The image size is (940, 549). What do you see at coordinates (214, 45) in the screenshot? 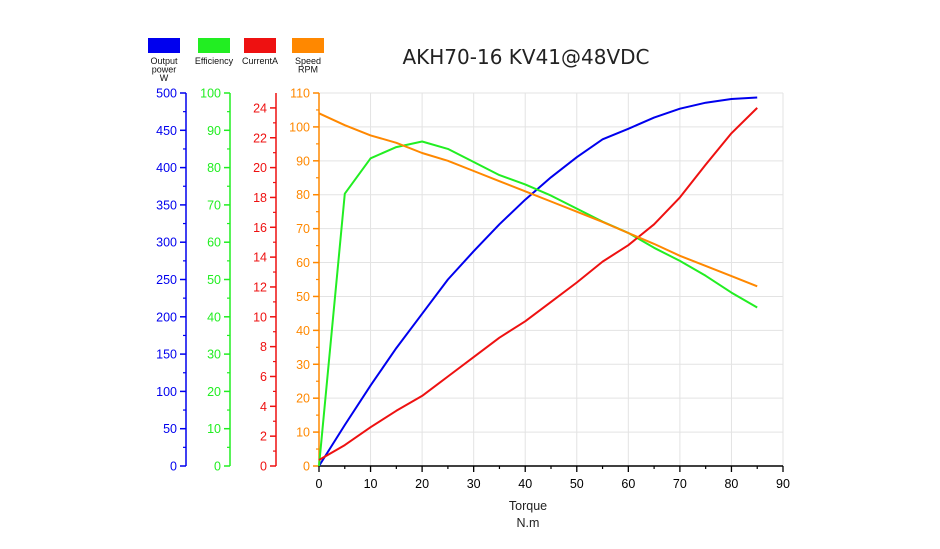
I see `legend-swatch-efficiency` at bounding box center [214, 45].